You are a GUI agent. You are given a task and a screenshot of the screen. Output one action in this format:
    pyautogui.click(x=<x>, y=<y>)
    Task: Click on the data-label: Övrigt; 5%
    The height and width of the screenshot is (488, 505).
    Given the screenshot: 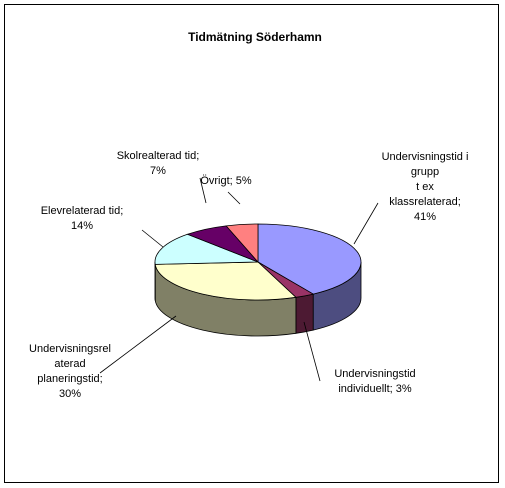 What is the action you would take?
    pyautogui.click(x=226, y=181)
    